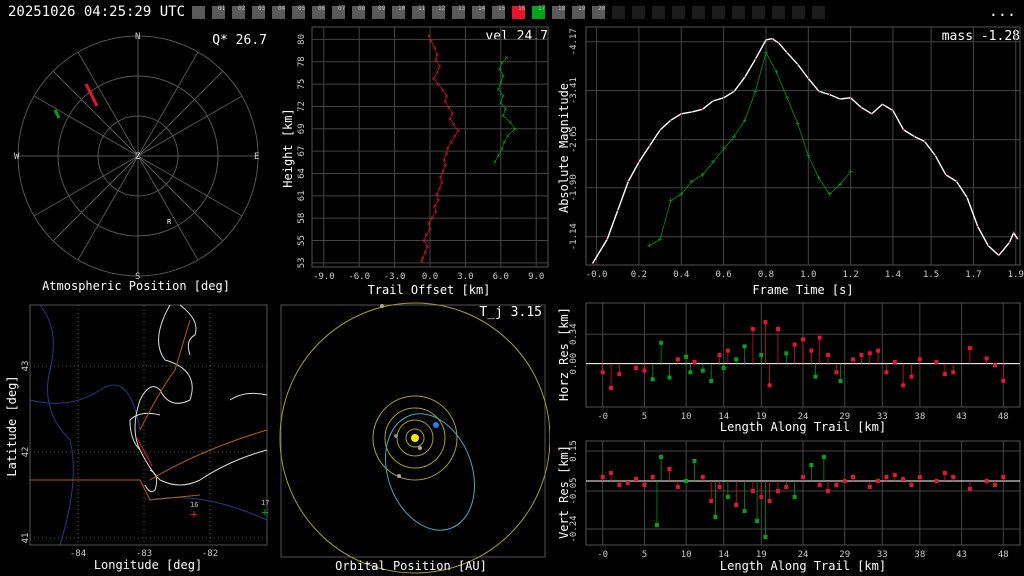 The width and height of the screenshot is (1024, 576). Describe the element at coordinates (440, 148) in the screenshot. I see `height-series-line` at that location.